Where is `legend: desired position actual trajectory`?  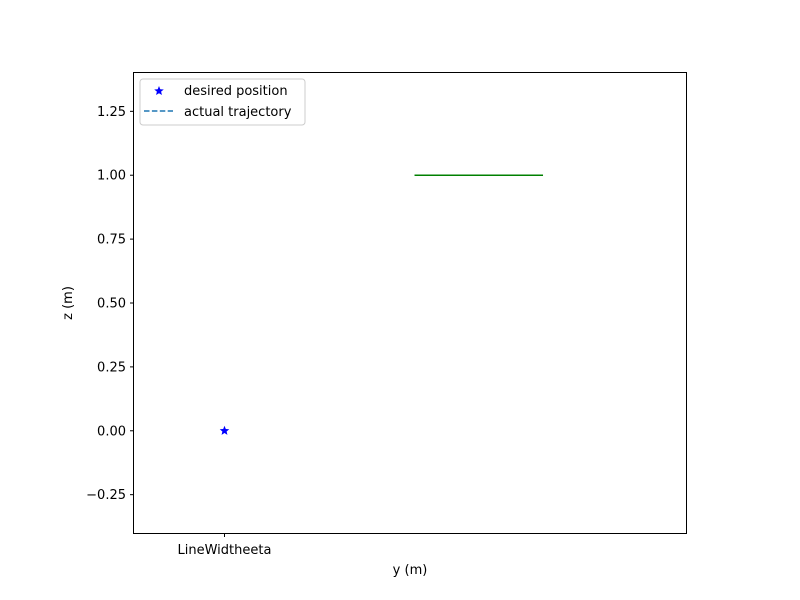
legend: desired position actual trajectory is located at coordinates (222, 102).